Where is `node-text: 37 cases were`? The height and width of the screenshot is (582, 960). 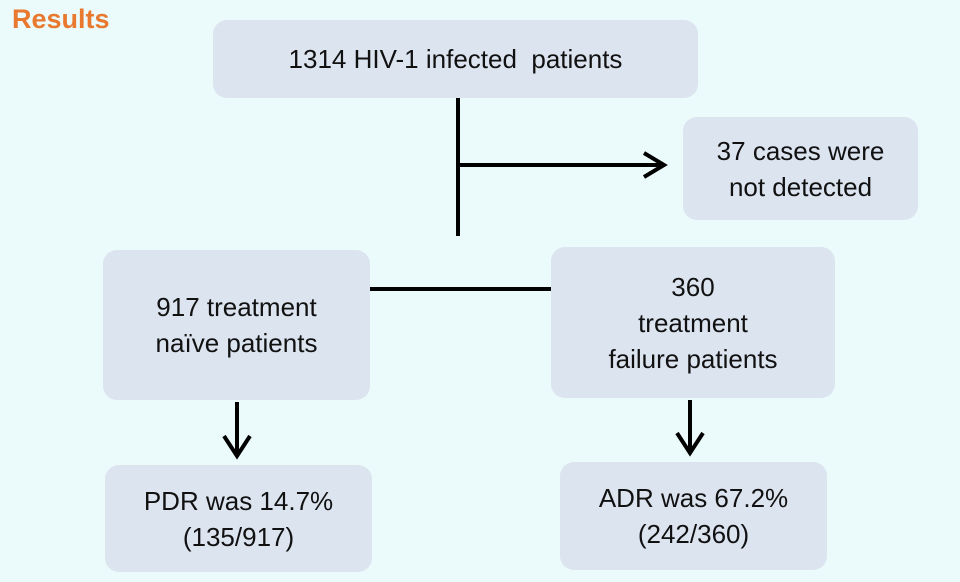
node-text: 37 cases were is located at coordinates (800, 150).